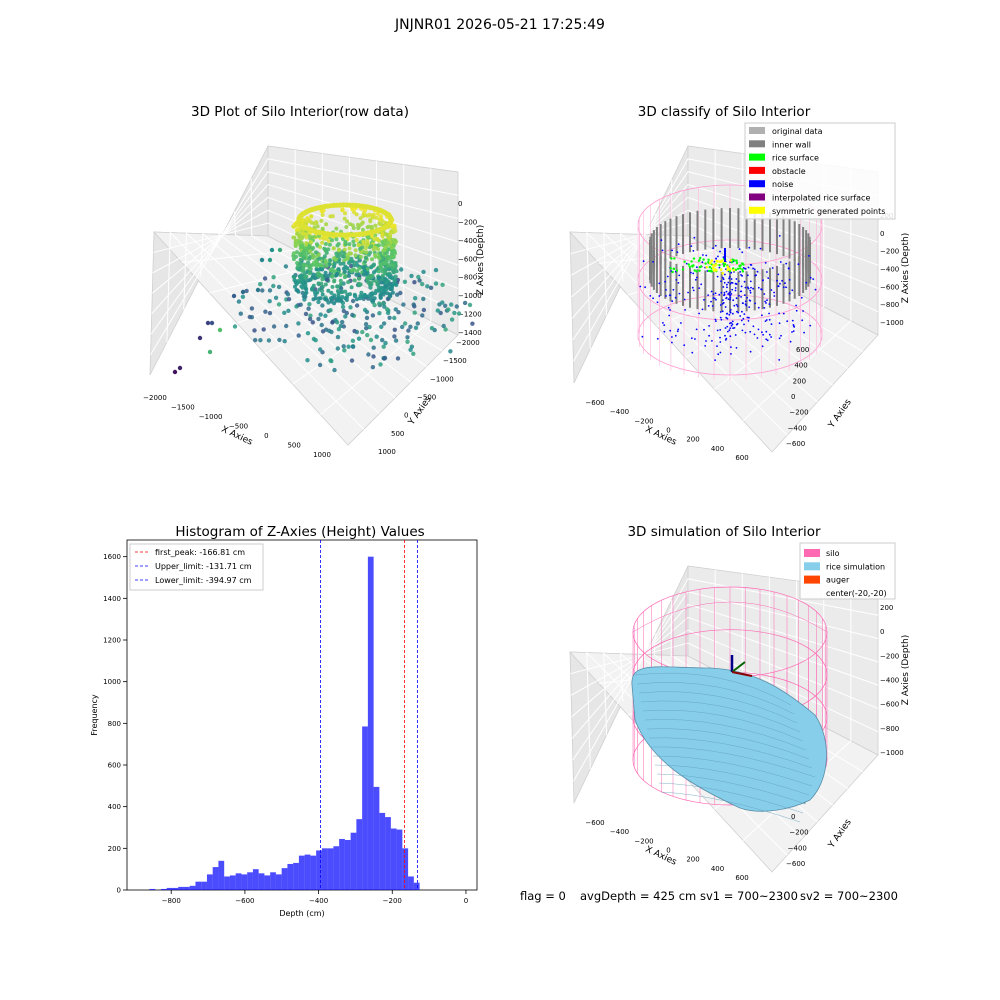 The image size is (1000, 1000). Describe the element at coordinates (272, 250) in the screenshot. I see `raw-point-outlier` at that location.